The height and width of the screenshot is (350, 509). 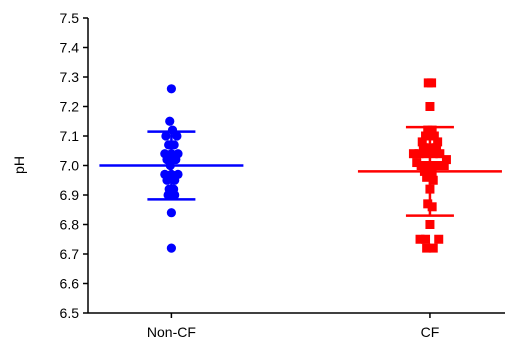 I want to click on y-axis-title: pH, so click(x=19, y=165).